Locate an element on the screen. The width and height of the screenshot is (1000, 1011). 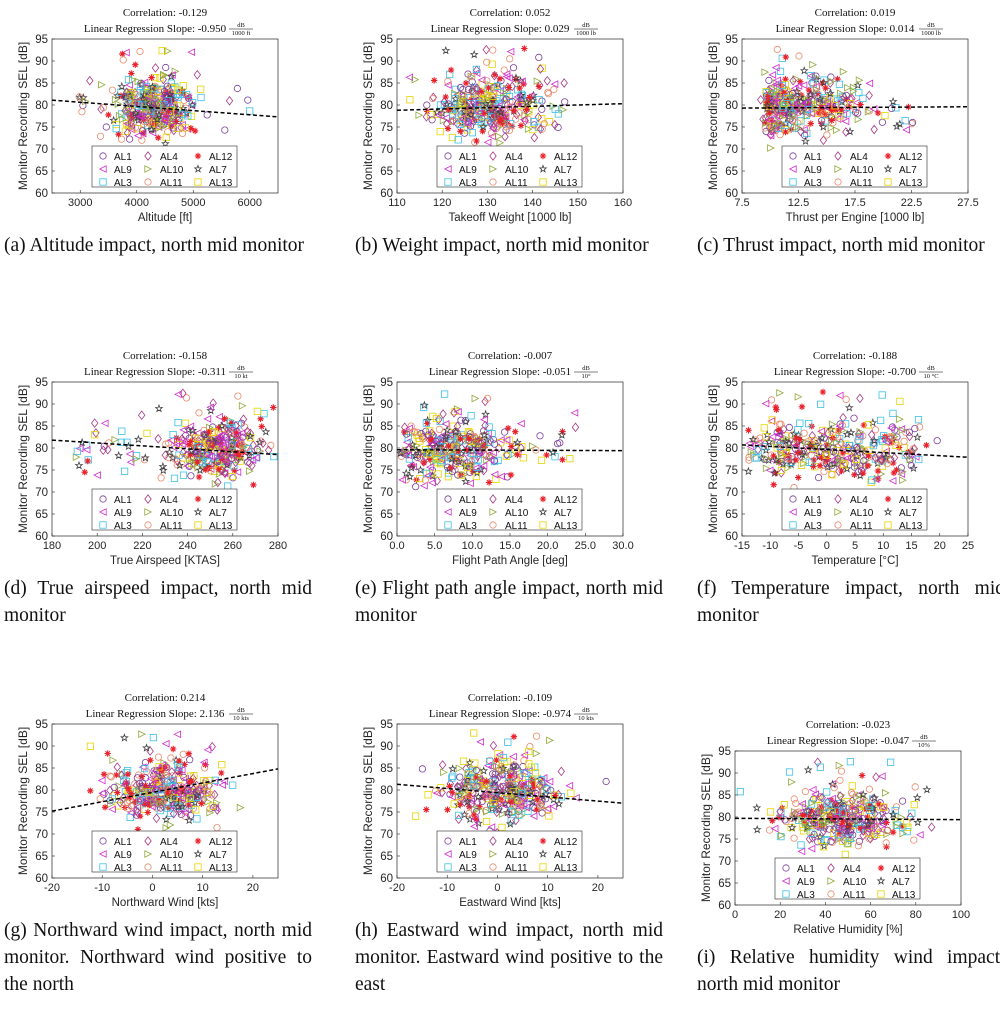
y-tick-label: 95 is located at coordinates (724, 752).